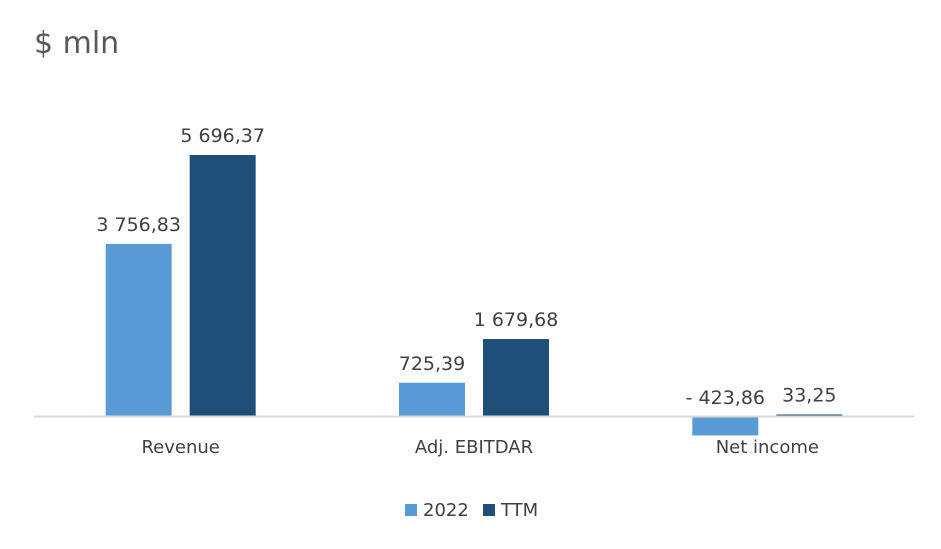 This screenshot has height=549, width=941. I want to click on data-label: - 423,86, so click(725, 398).